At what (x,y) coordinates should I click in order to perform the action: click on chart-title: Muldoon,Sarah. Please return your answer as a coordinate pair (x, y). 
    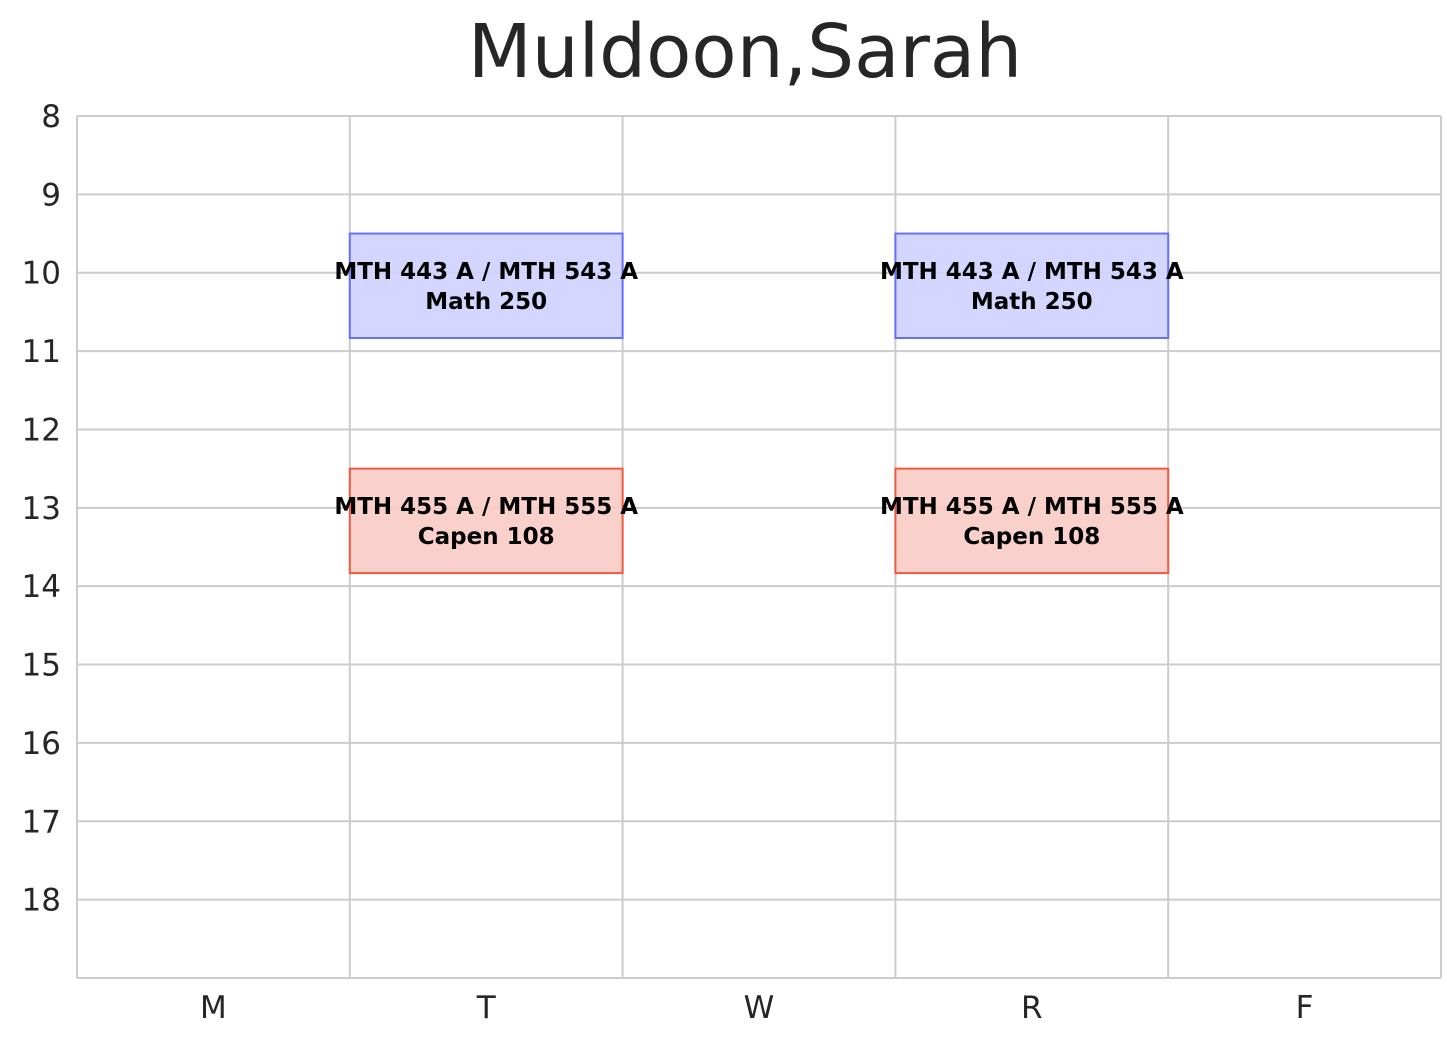
    Looking at the image, I should click on (745, 52).